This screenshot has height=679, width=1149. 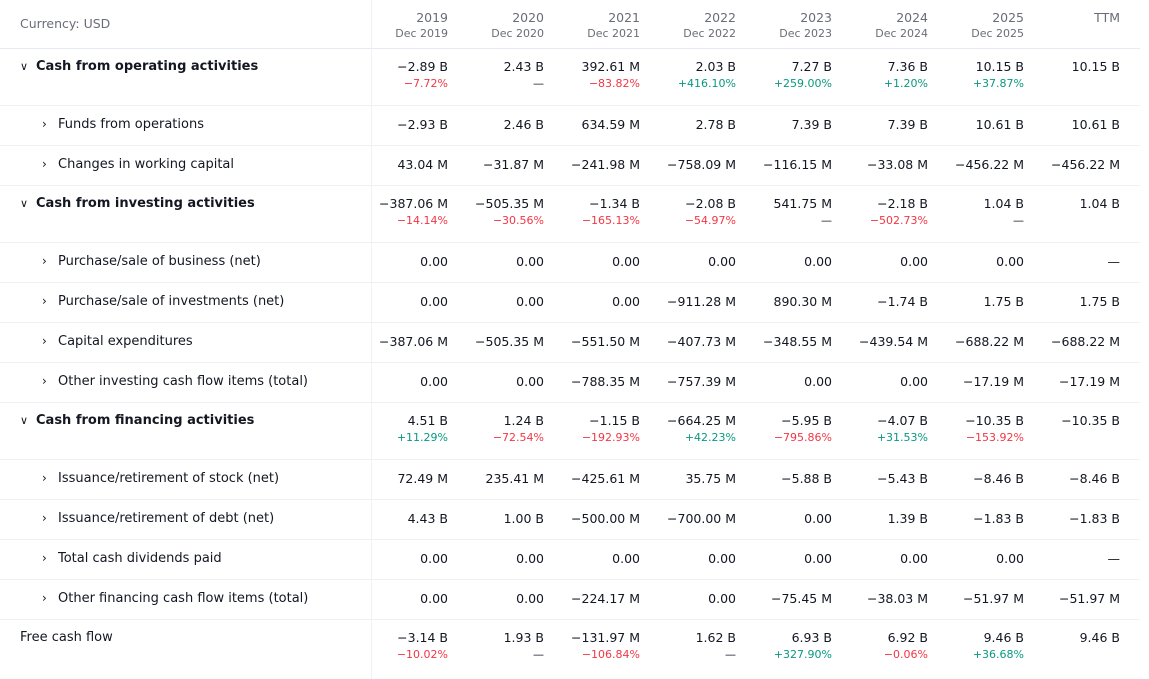 What do you see at coordinates (1107, 17) in the screenshot?
I see `column-year: TTM` at bounding box center [1107, 17].